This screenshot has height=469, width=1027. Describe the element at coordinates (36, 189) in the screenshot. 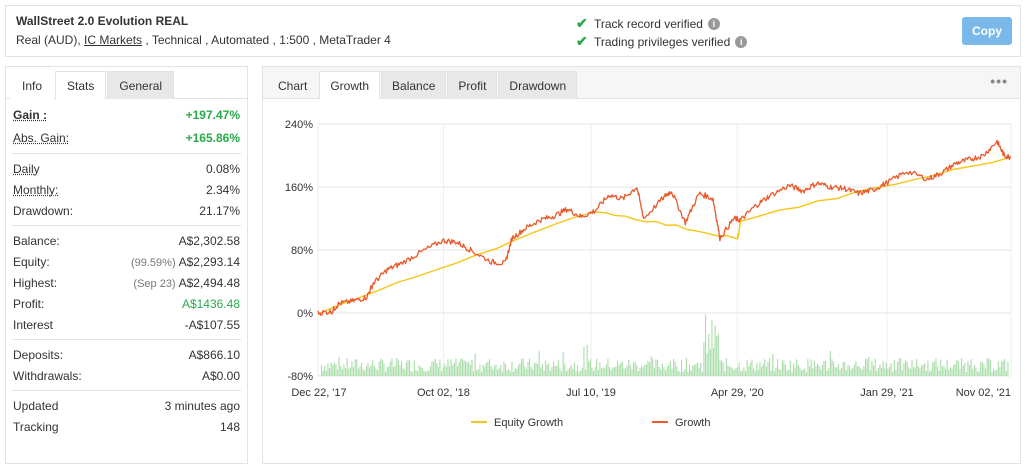

I see `monthly-label: Monthly:` at that location.